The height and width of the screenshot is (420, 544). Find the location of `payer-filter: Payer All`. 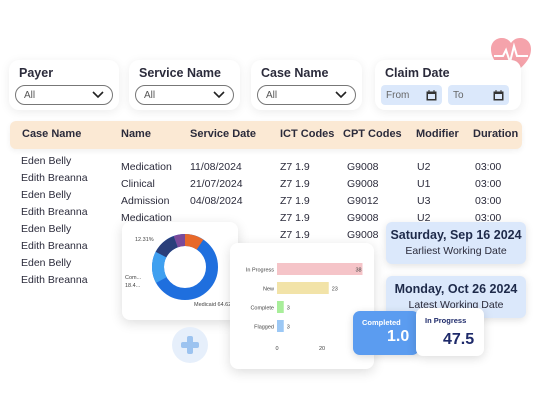

payer-filter: Payer All is located at coordinates (64, 85).